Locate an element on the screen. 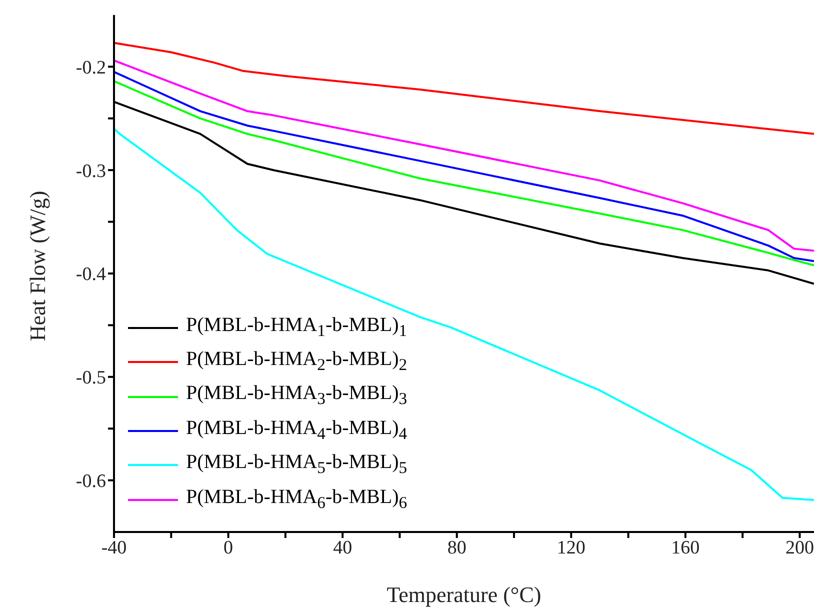 The image size is (818, 612). y-tick-label: -0.2 is located at coordinates (91, 67).